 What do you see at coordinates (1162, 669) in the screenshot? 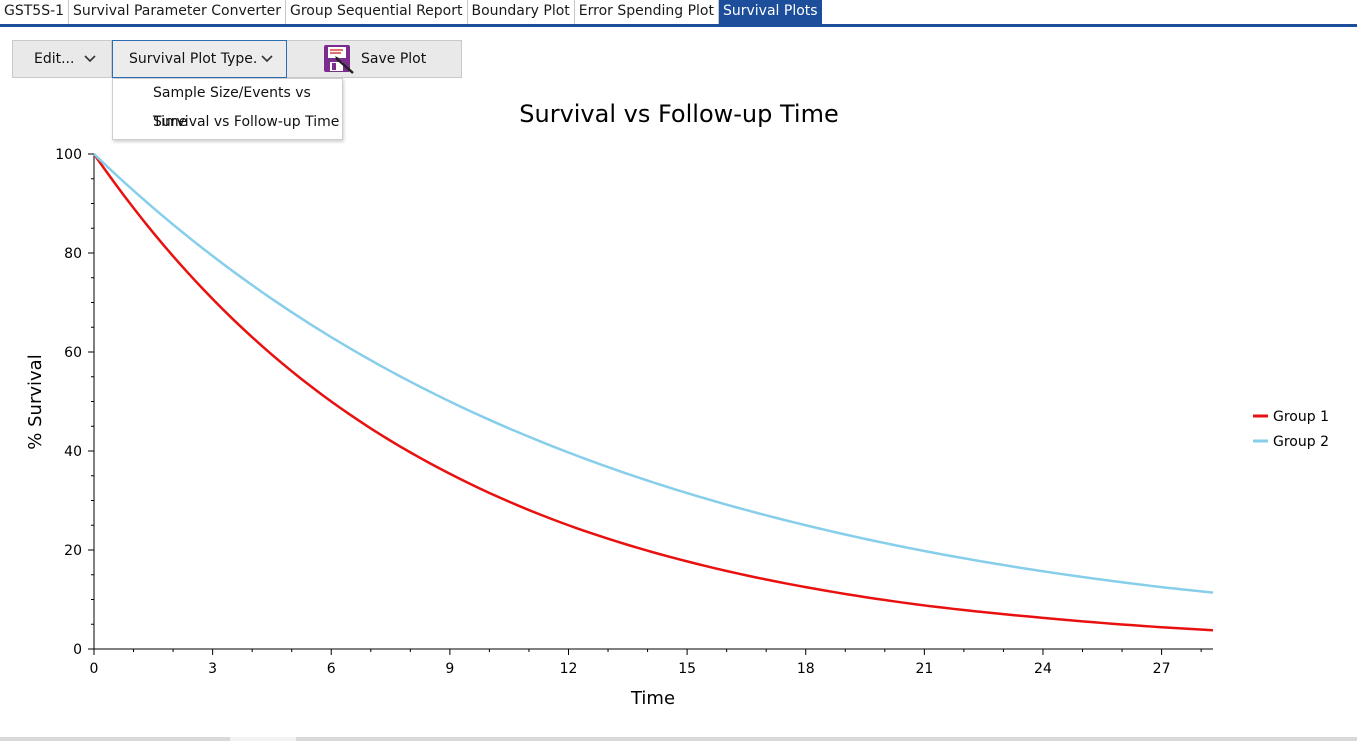
I see `x-tick-label: 27` at bounding box center [1162, 669].